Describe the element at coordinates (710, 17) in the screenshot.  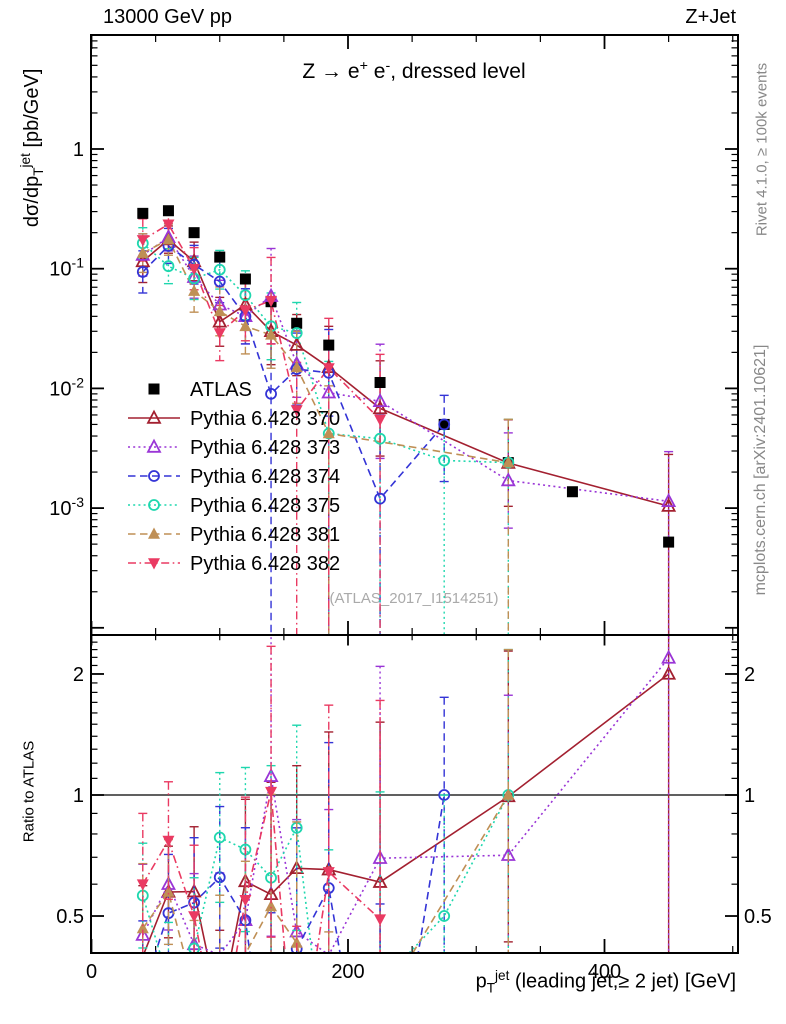
I see `process-label: Z+Jet` at that location.